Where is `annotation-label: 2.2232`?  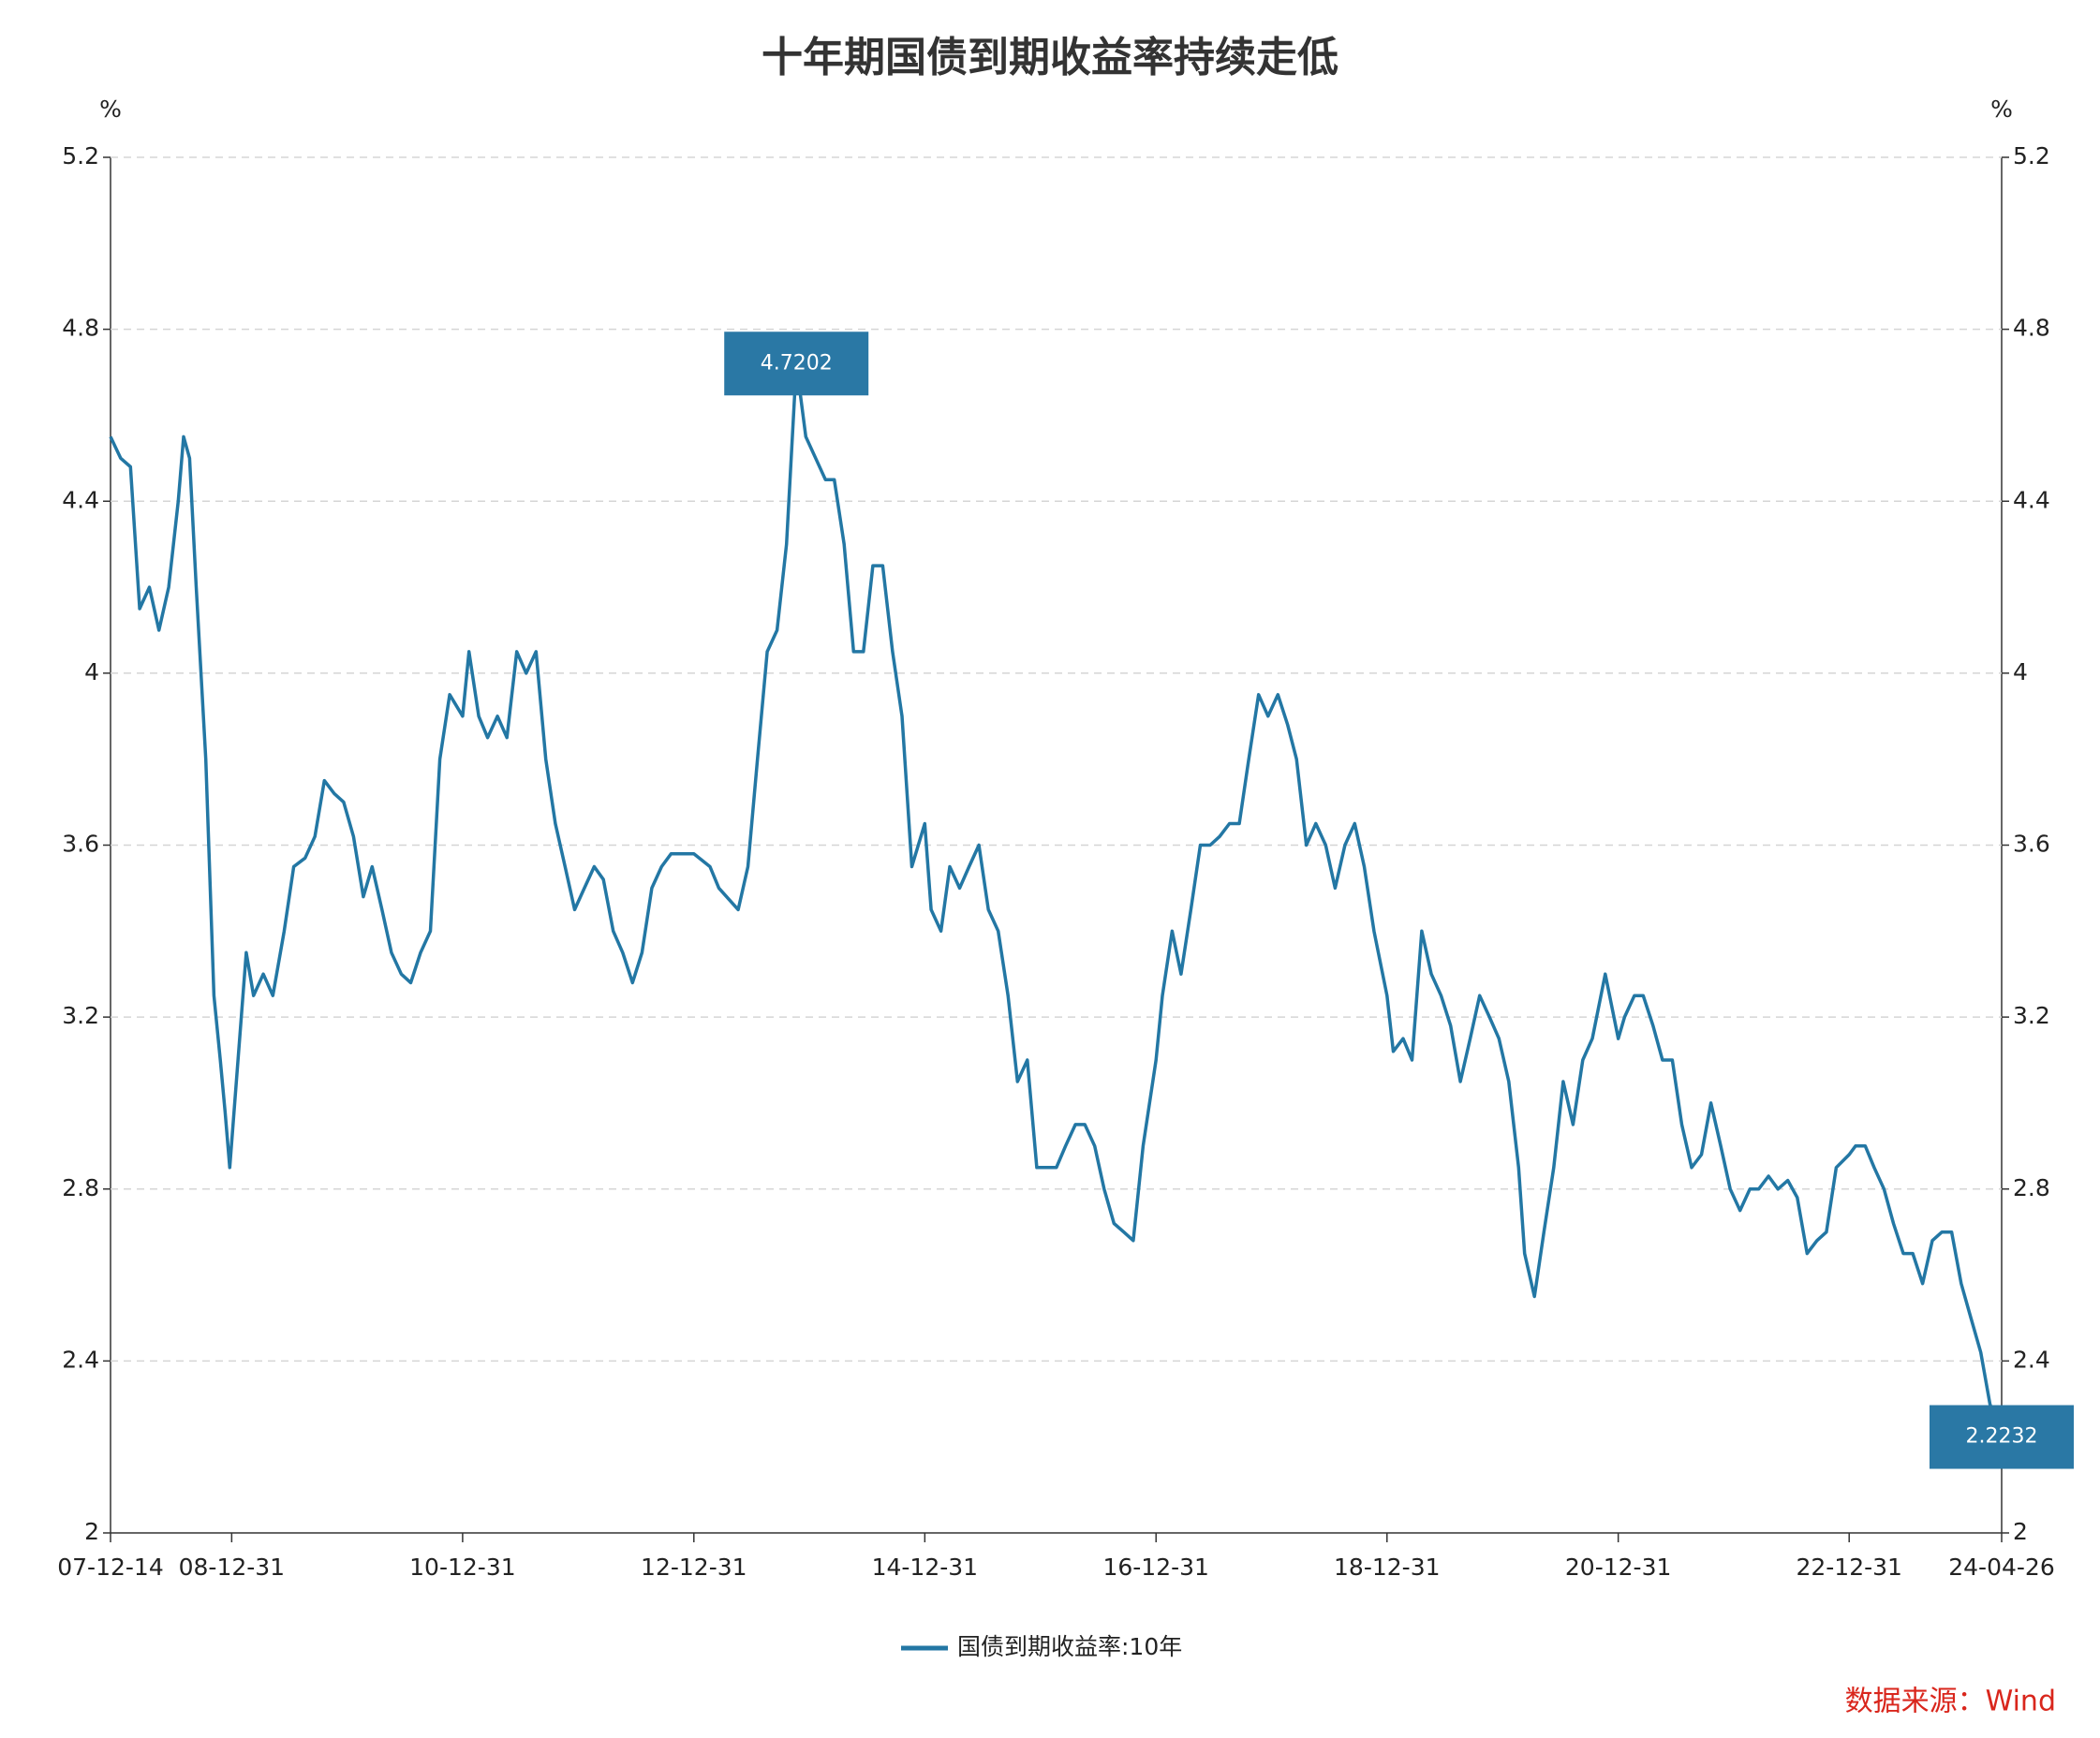
annotation-label: 2.2232 is located at coordinates (2002, 1437).